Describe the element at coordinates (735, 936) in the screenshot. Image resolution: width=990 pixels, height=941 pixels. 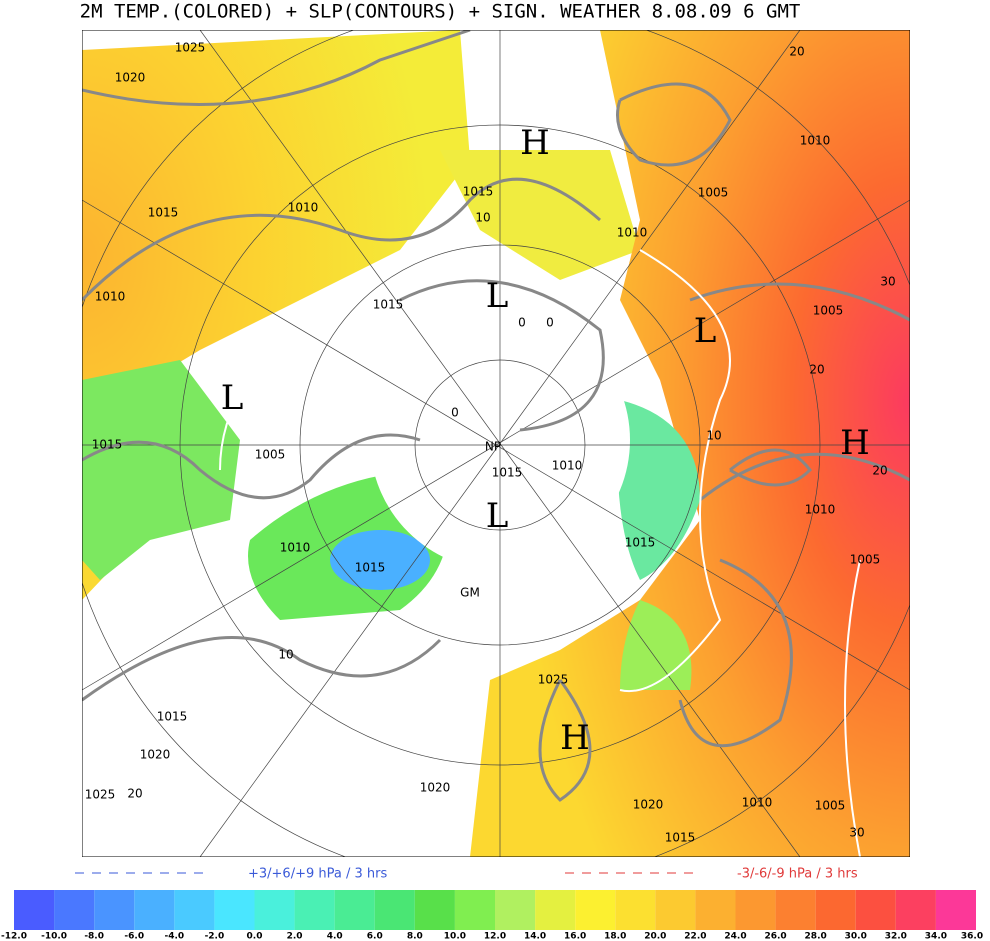
I see `colorbar-tick-label: 24.0` at that location.